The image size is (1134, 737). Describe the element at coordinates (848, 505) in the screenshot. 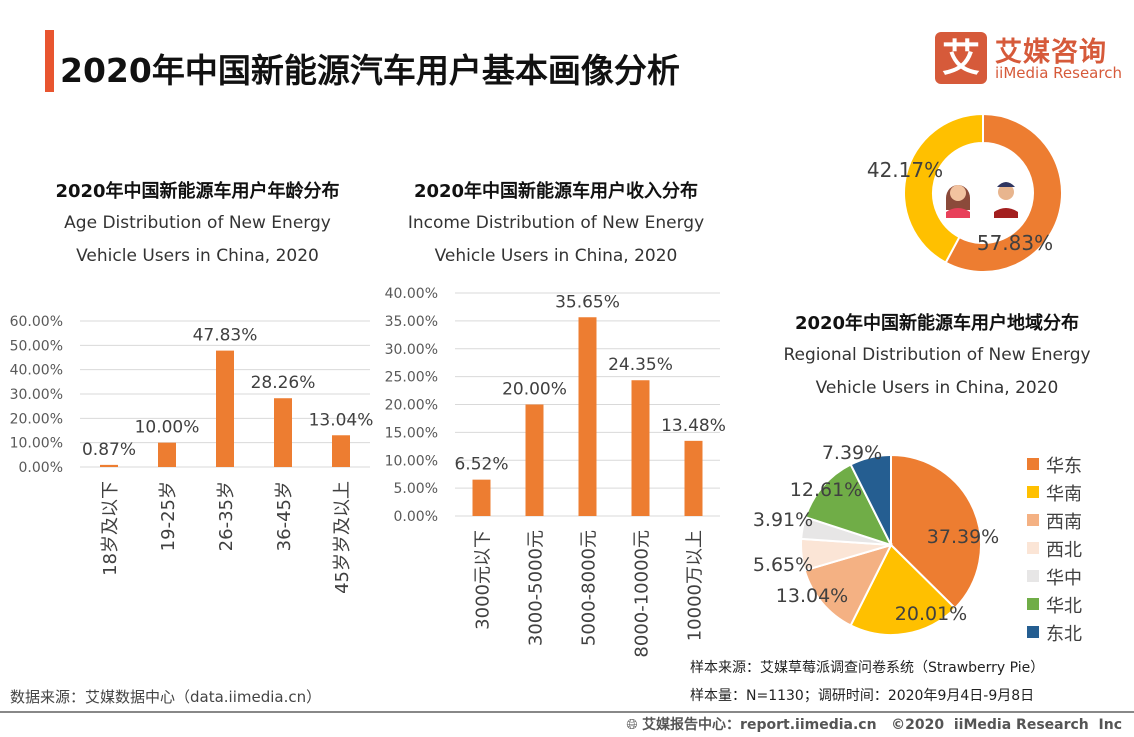

I see `pie-slice-华北` at that location.